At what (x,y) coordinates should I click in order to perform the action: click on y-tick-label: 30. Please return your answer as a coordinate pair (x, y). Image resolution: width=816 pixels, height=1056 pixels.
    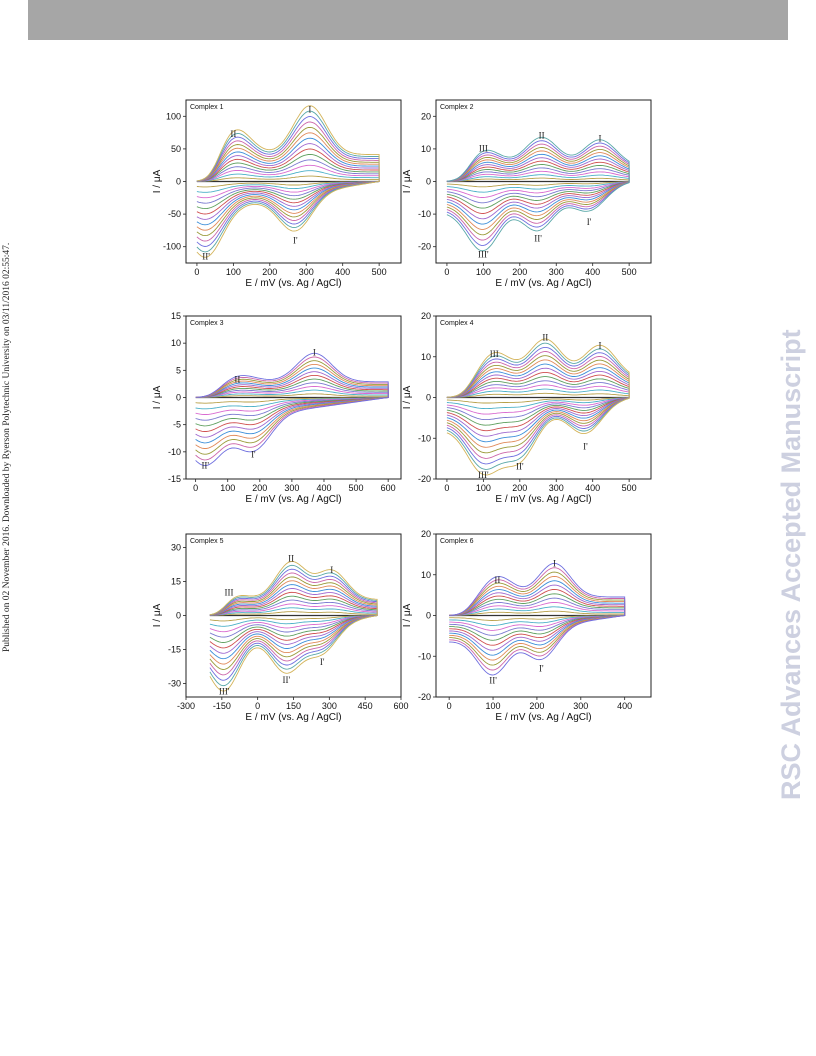
    Looking at the image, I should click on (176, 548).